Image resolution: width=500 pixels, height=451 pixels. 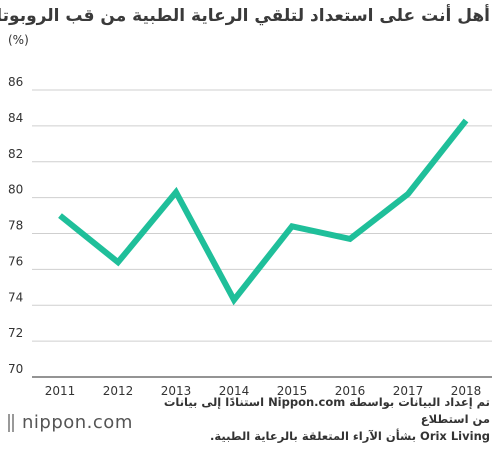 What do you see at coordinates (15, 118) in the screenshot?
I see `y-tick-label: 84` at bounding box center [15, 118].